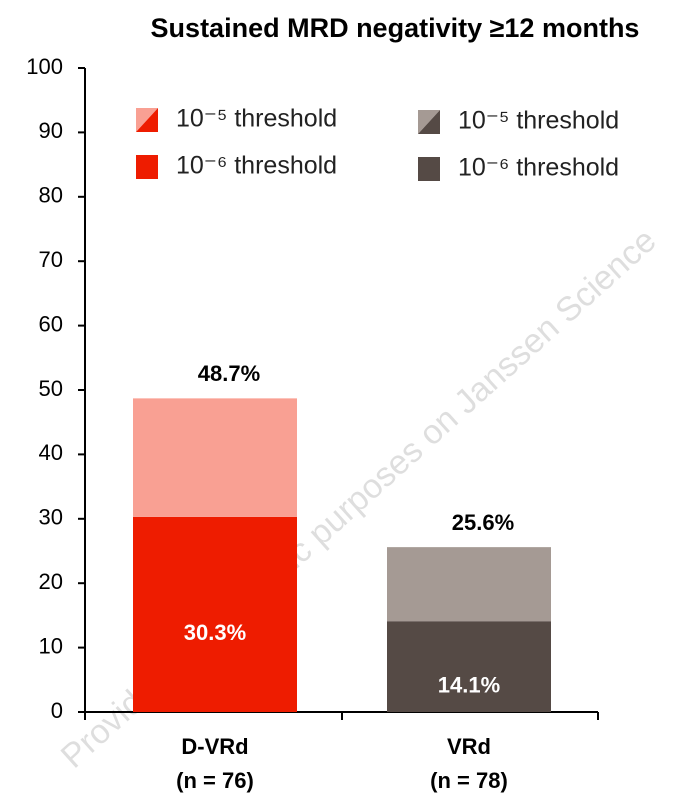 The image size is (693, 803). I want to click on y-tick-label: 50, so click(51, 388).